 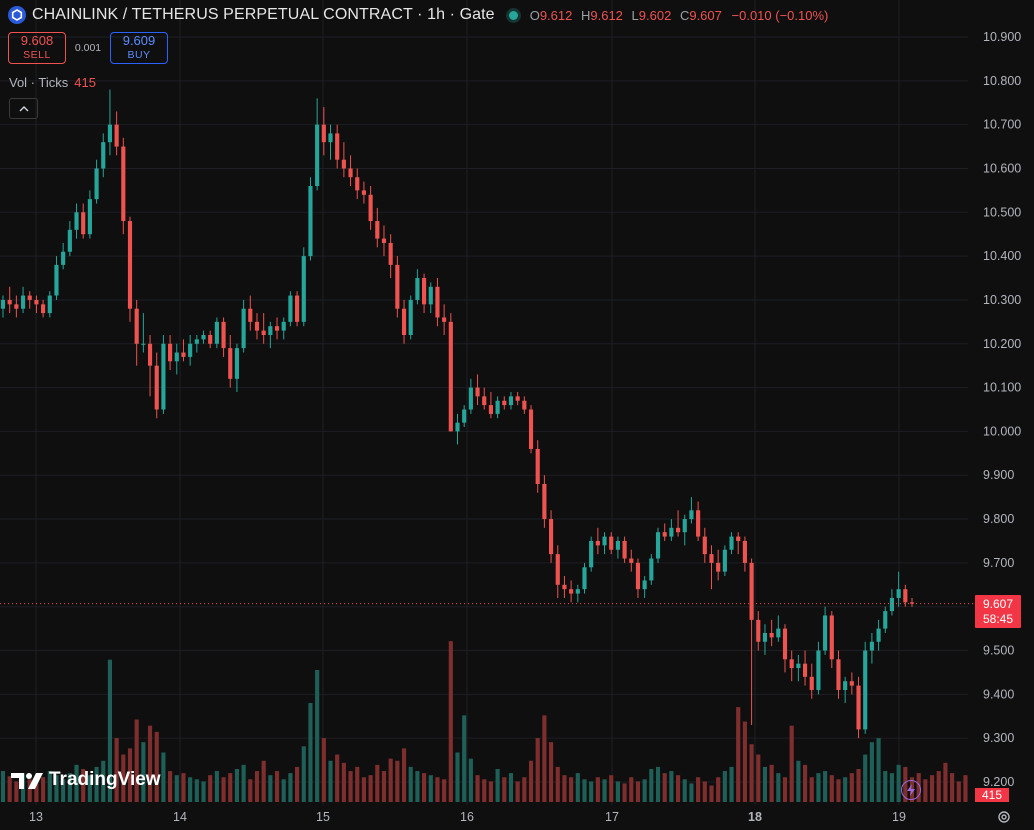 What do you see at coordinates (1002, 431) in the screenshot?
I see `price-tick-label: 10.000` at bounding box center [1002, 431].